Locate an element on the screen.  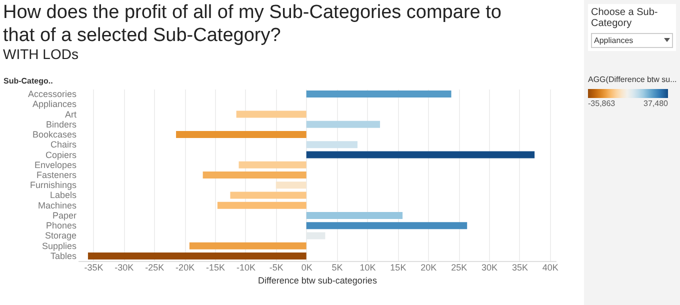
y-tick-label: Tables is located at coordinates (63, 255).